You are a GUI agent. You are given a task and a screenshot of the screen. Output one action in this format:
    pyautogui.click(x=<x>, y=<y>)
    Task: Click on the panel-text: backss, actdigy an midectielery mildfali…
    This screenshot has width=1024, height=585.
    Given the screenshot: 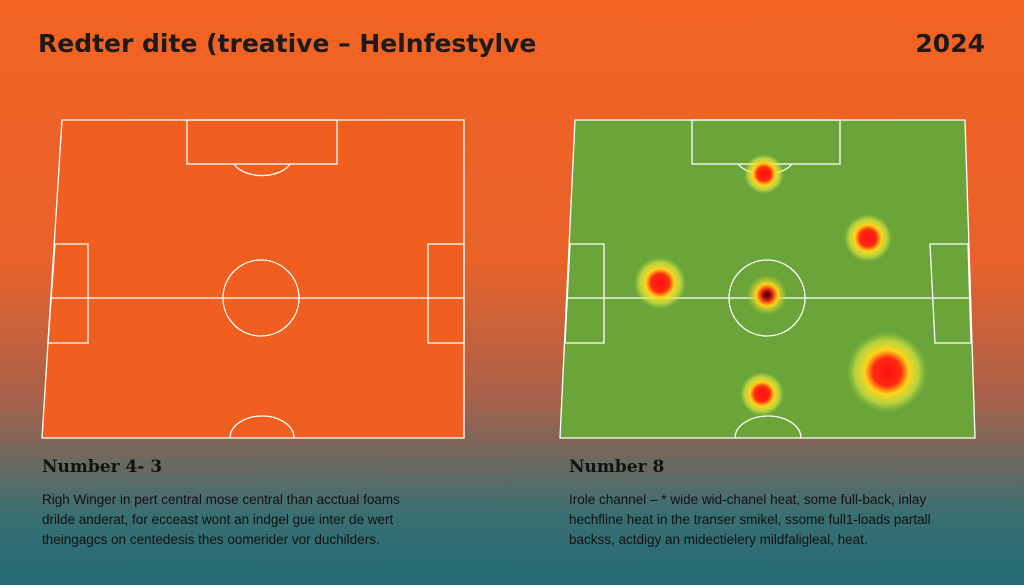 What is the action you would take?
    pyautogui.click(x=718, y=539)
    